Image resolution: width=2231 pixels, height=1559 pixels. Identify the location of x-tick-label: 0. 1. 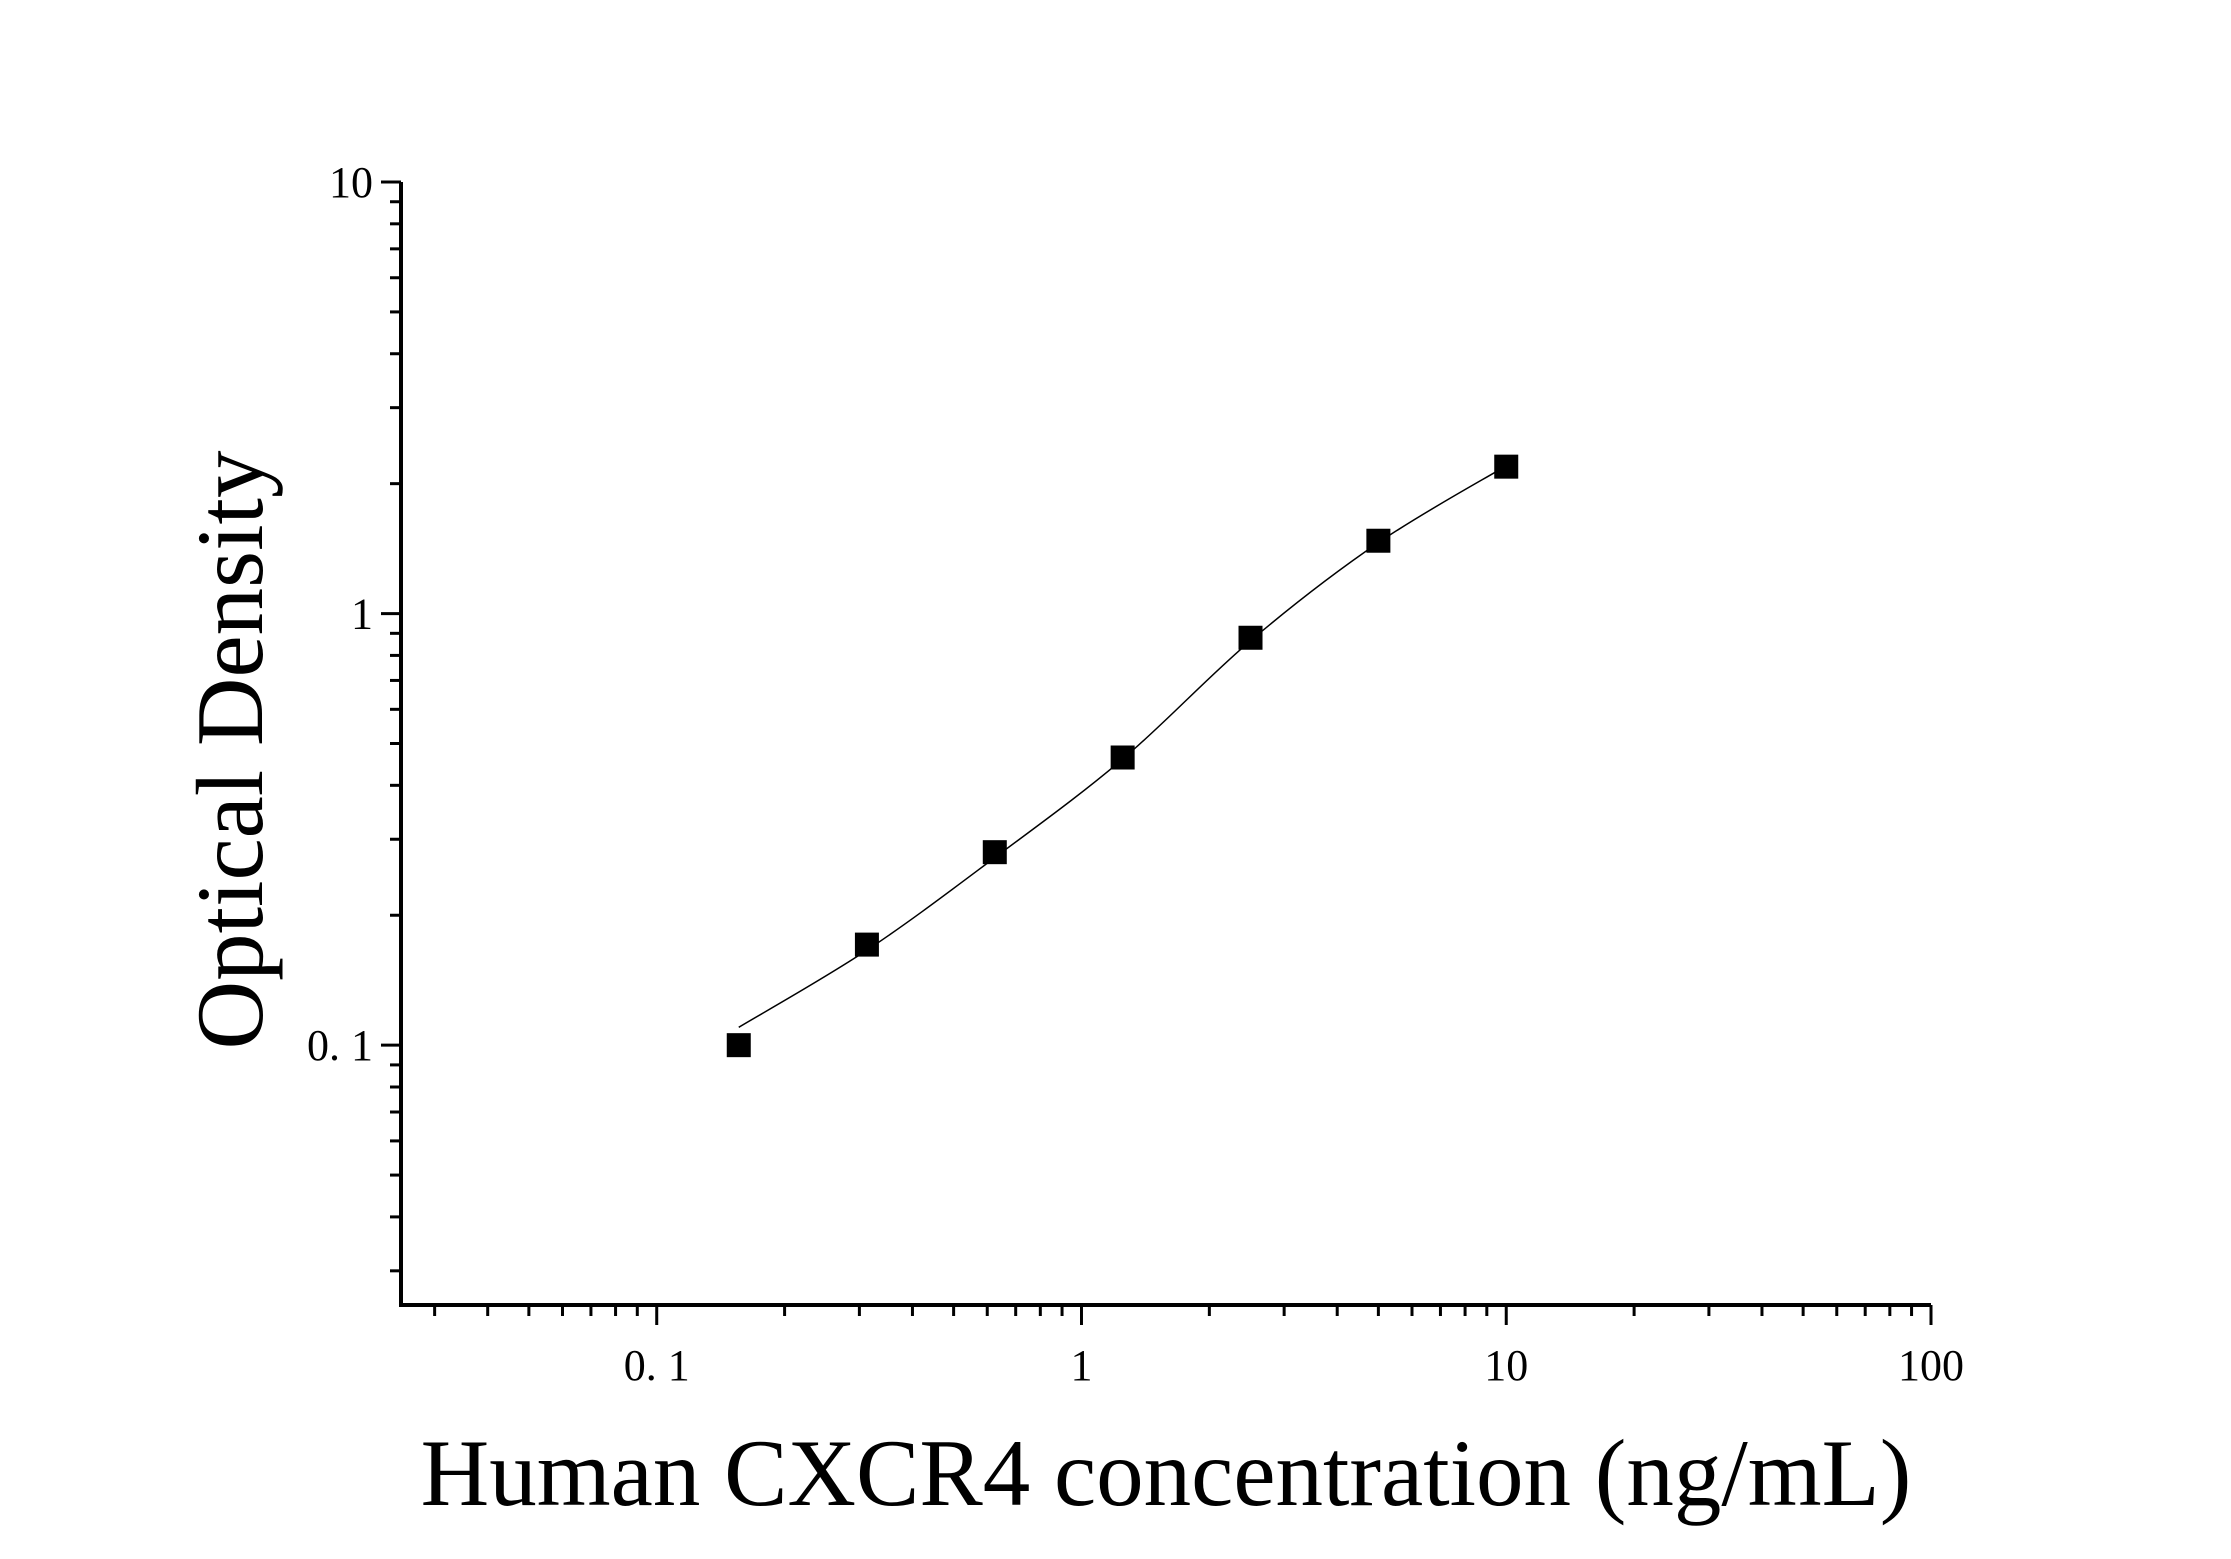
(657, 1365).